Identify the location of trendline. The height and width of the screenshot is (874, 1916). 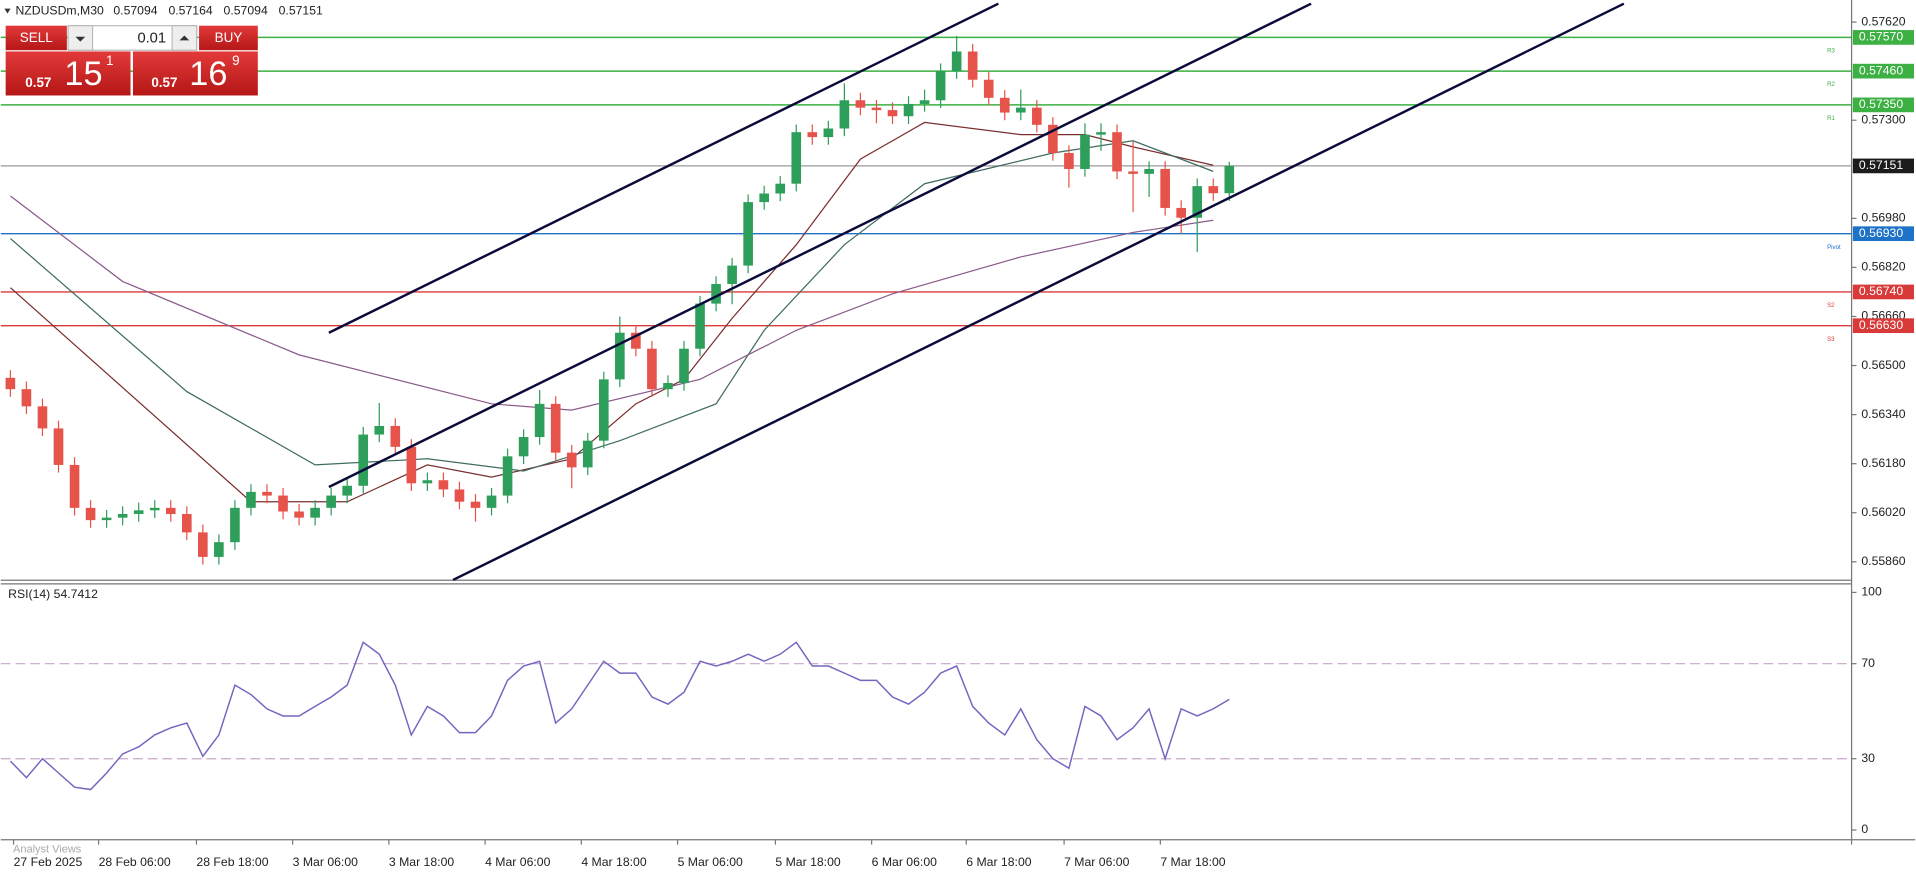
(663, 168).